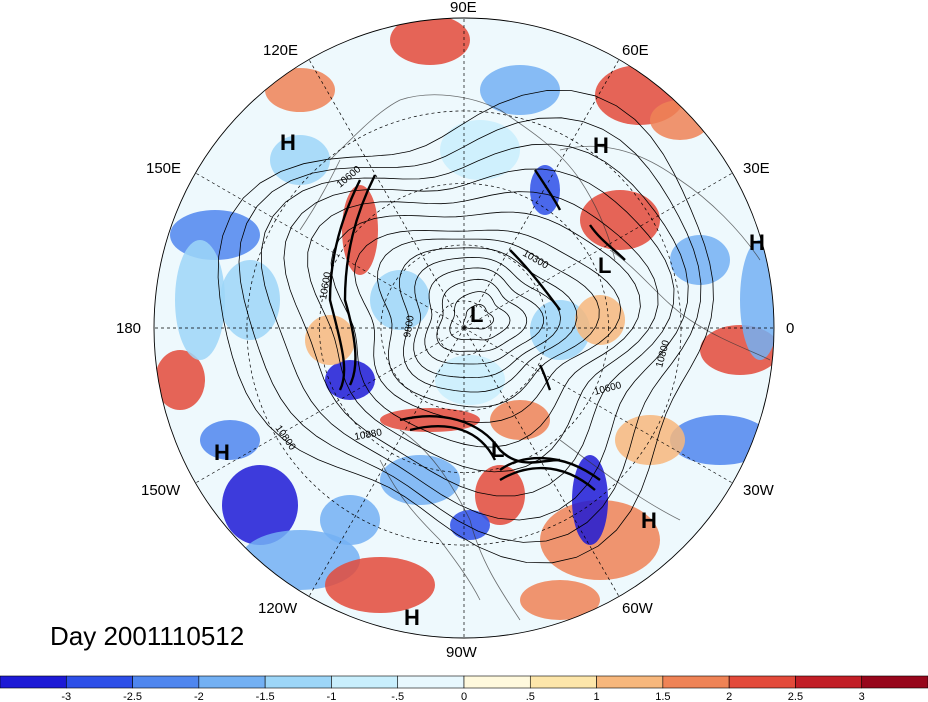  Describe the element at coordinates (462, 652) in the screenshot. I see `lon-label-90w: 90W` at that location.